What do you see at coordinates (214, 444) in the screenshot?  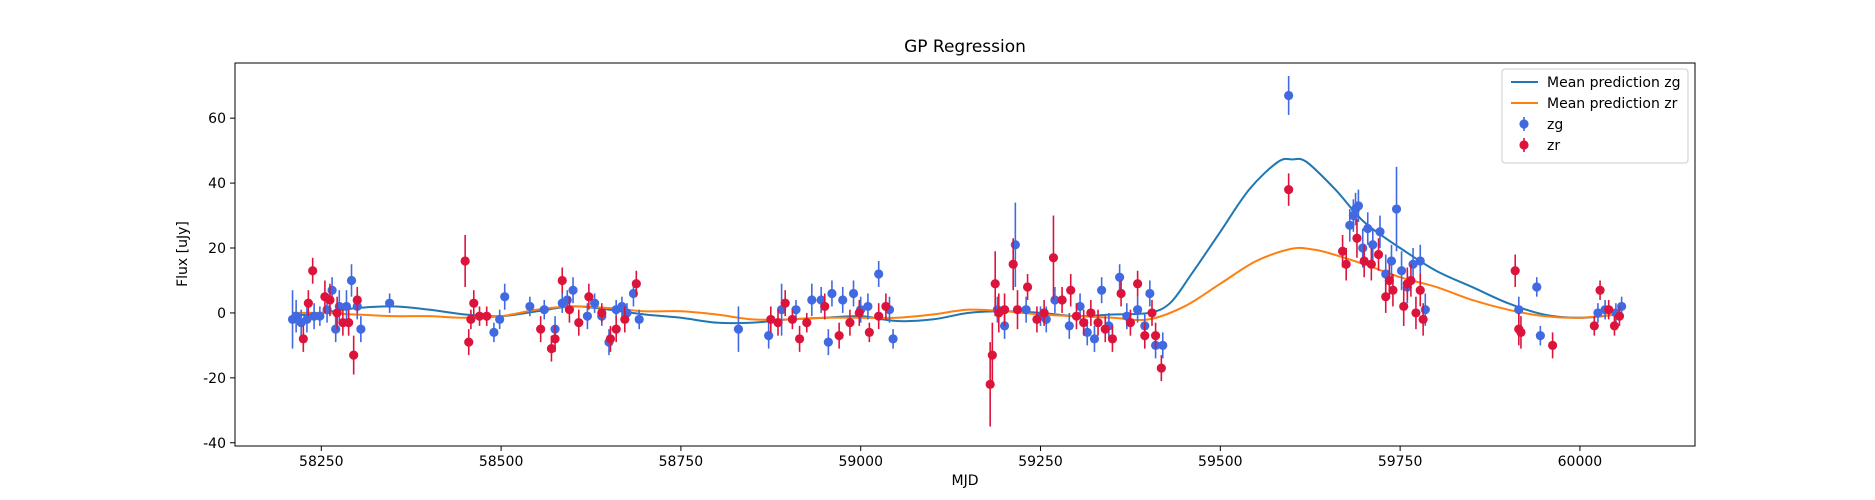 I see `y-tick-label: -40` at bounding box center [214, 444].